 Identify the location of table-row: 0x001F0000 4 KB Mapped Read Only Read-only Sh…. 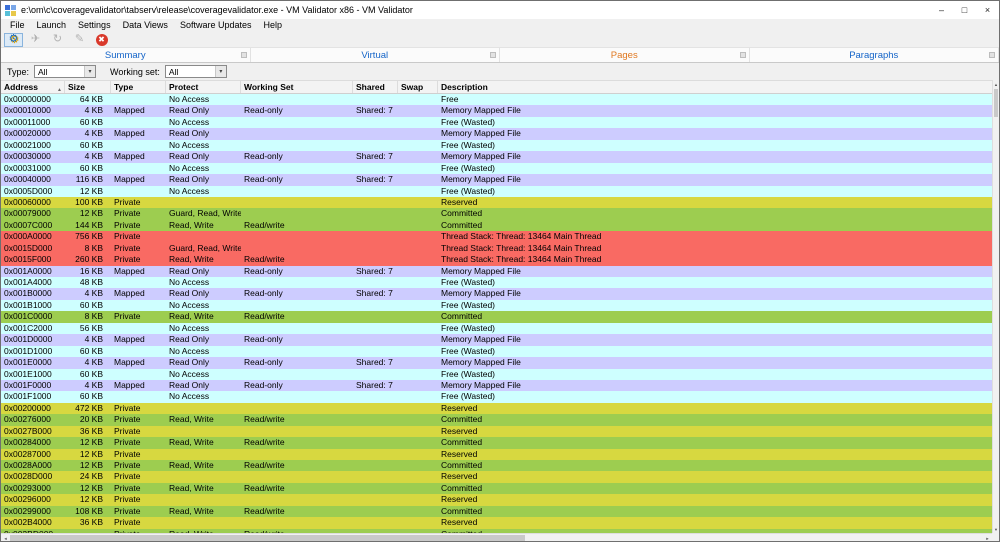
(497, 385).